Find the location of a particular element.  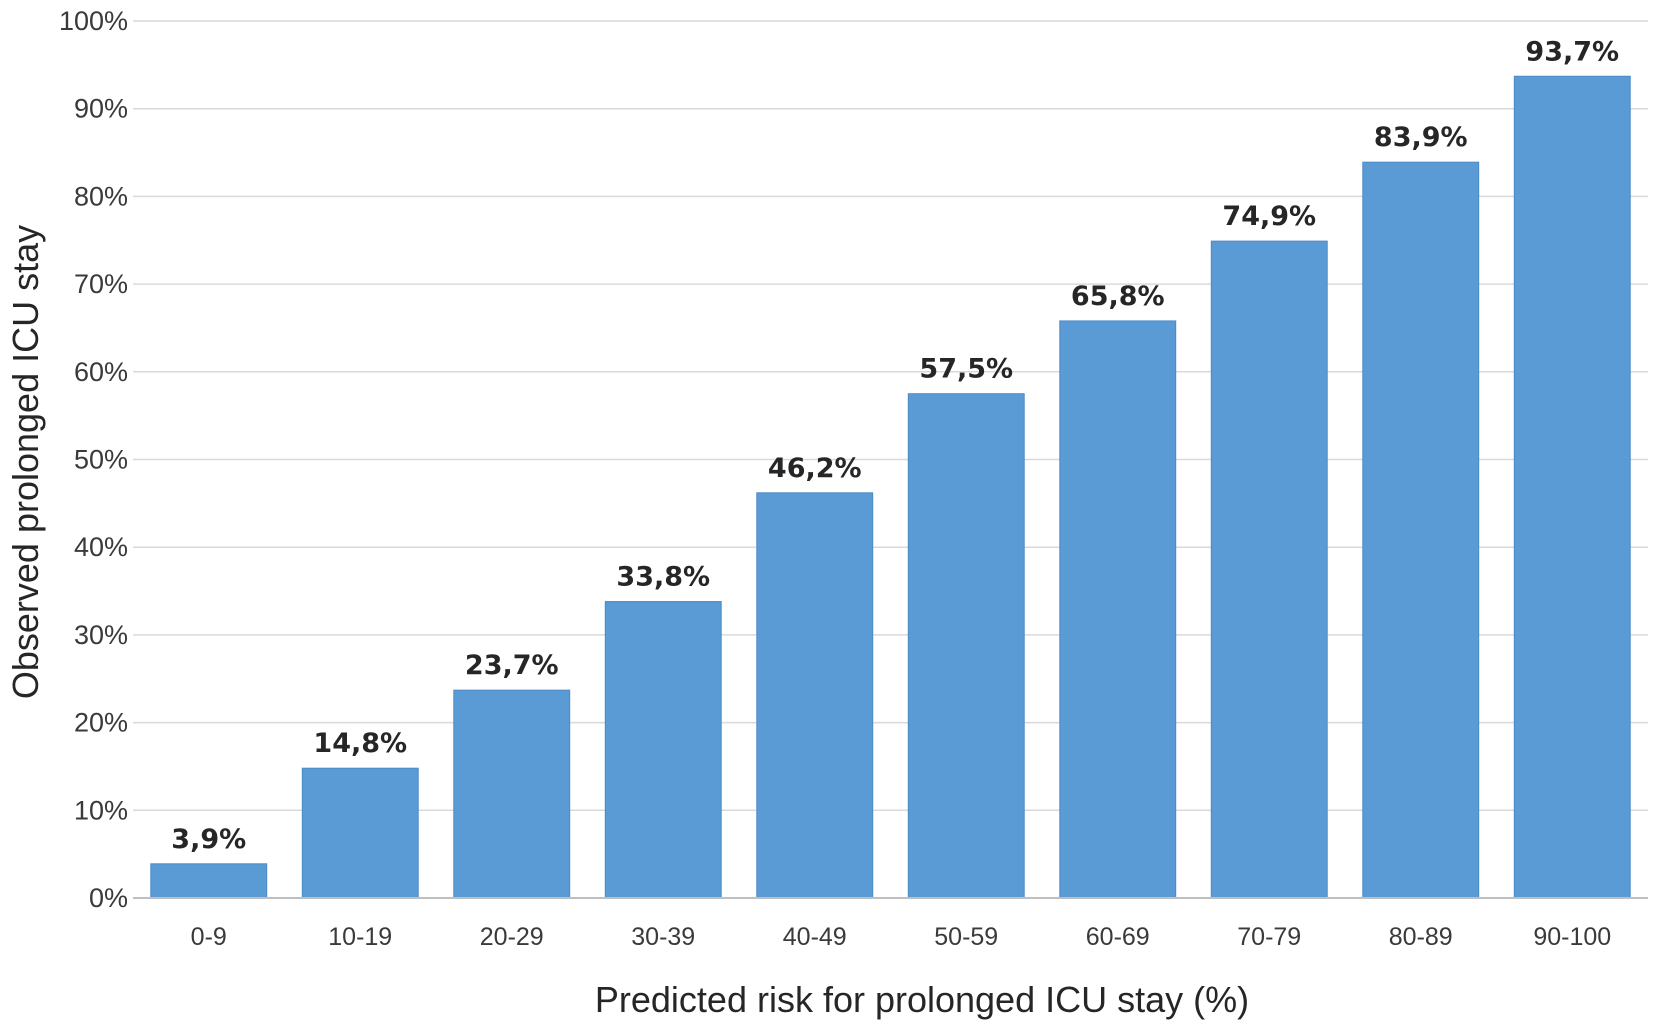

y-axis-ticks: 0% 10% 20% 30% 40% 50% 60% 70% 80% 90% 100% is located at coordinates (93, 459).